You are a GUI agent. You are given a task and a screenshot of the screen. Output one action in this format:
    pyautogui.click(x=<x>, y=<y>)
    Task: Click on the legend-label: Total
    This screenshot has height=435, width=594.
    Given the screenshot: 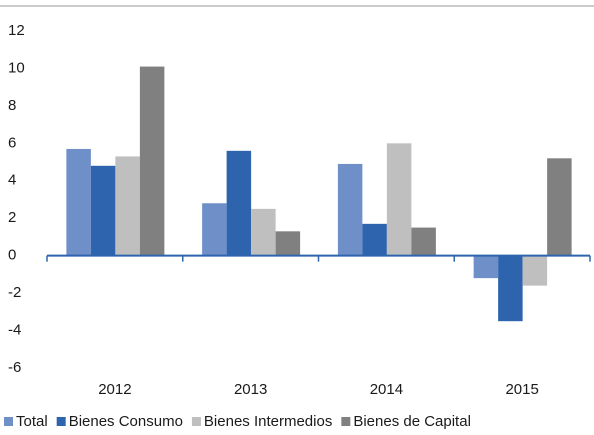 What is the action you would take?
    pyautogui.click(x=32, y=421)
    